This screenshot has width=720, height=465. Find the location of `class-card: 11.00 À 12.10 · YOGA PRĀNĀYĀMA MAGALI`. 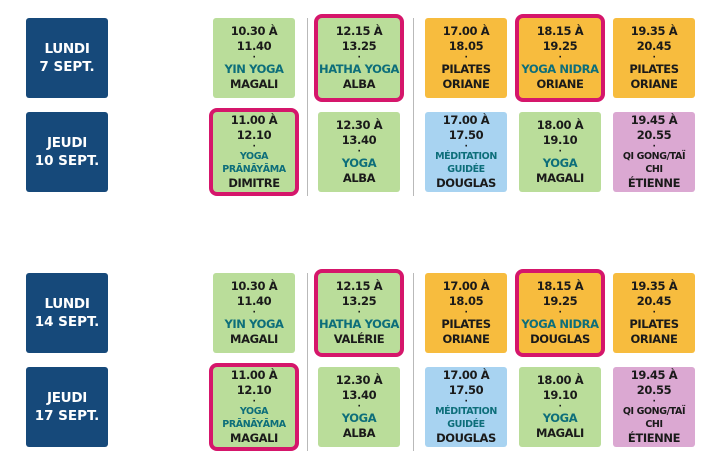

class-card: 11.00 À 12.10 · YOGA PRĀNĀYĀMA MAGALI is located at coordinates (254, 407).